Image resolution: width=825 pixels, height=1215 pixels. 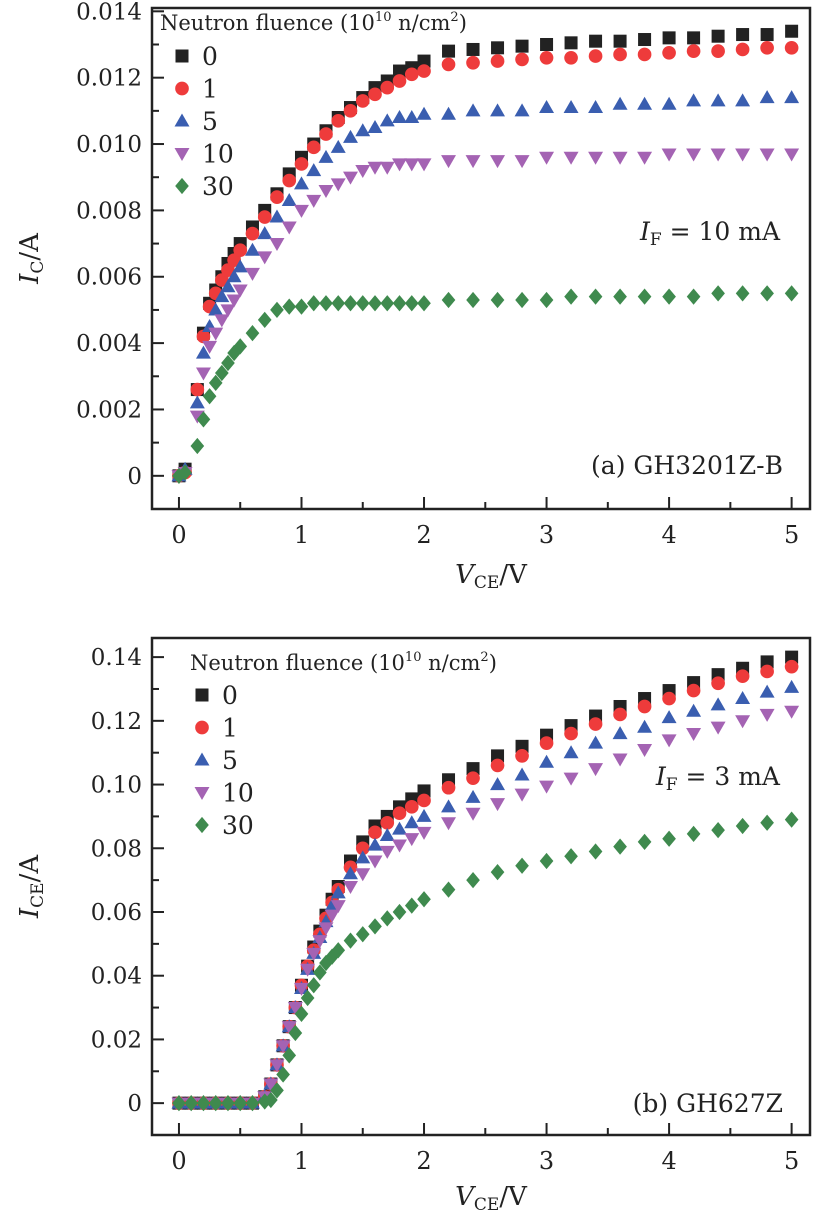 I want to click on text-part: F, so click(x=656, y=240).